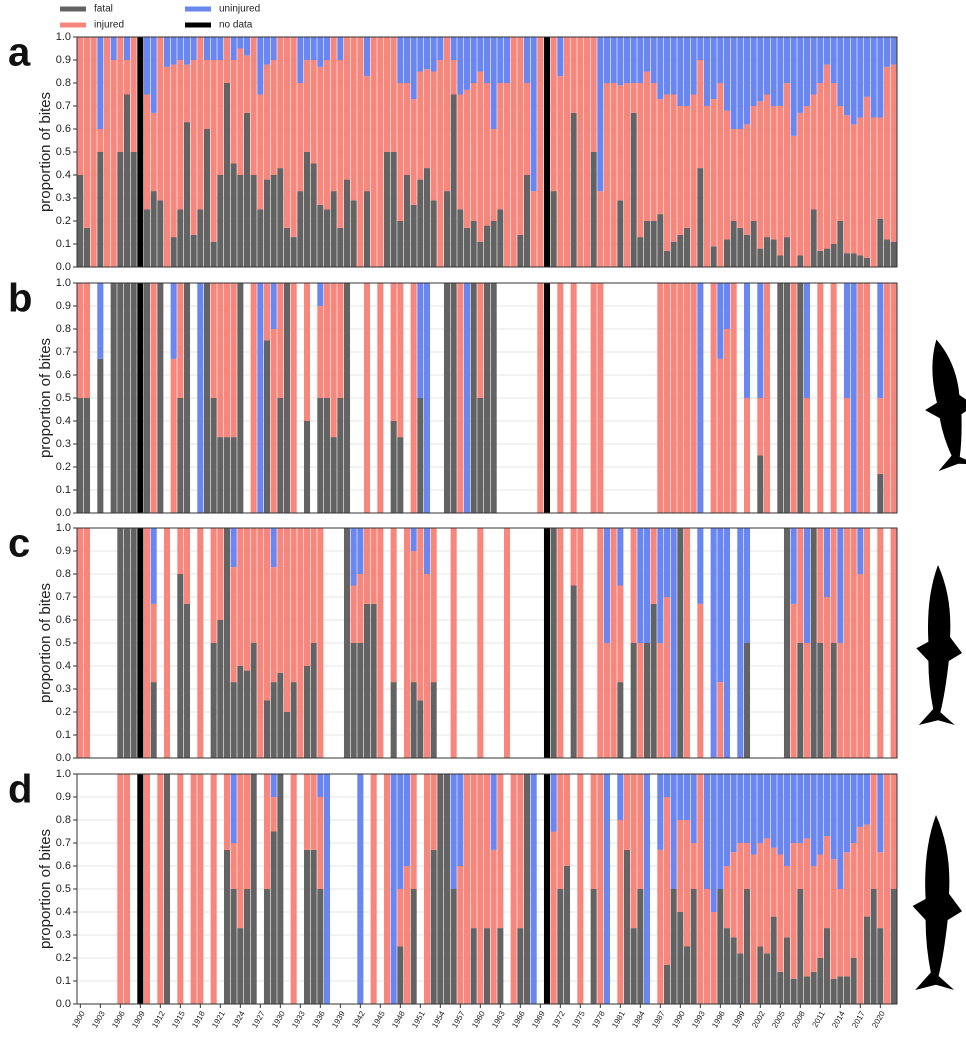 This screenshot has height=1038, width=966. I want to click on y-tick-label: 0.0, so click(63, 513).